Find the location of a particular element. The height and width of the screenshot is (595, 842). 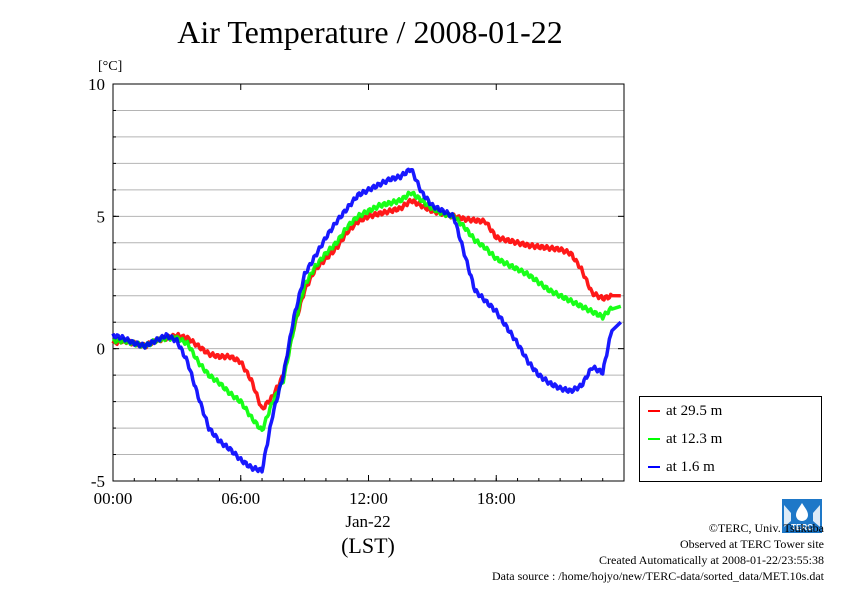

y-unit-label: [°C] is located at coordinates (110, 66).